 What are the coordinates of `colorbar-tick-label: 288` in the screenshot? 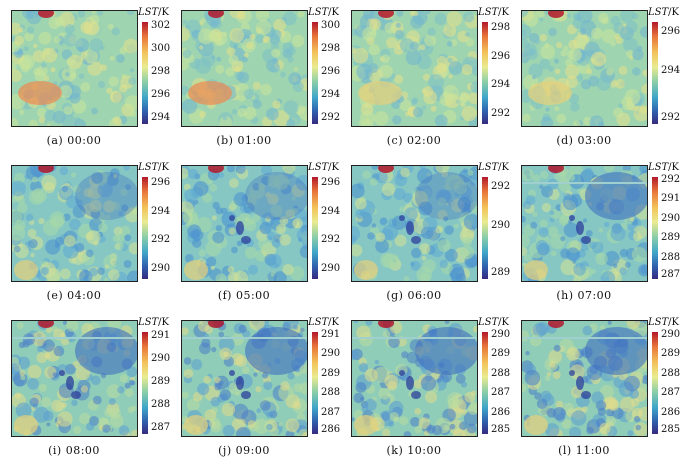 It's located at (161, 405).